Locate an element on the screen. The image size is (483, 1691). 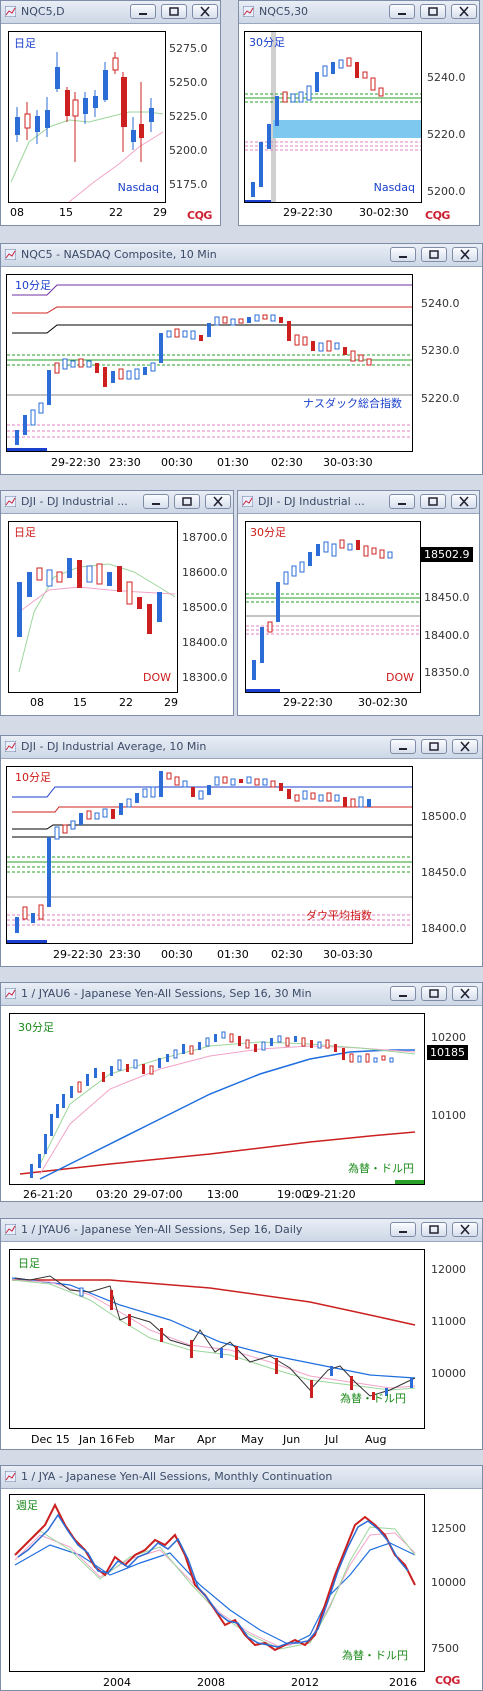
y-axis-tick: 5275.0 is located at coordinates (188, 48).